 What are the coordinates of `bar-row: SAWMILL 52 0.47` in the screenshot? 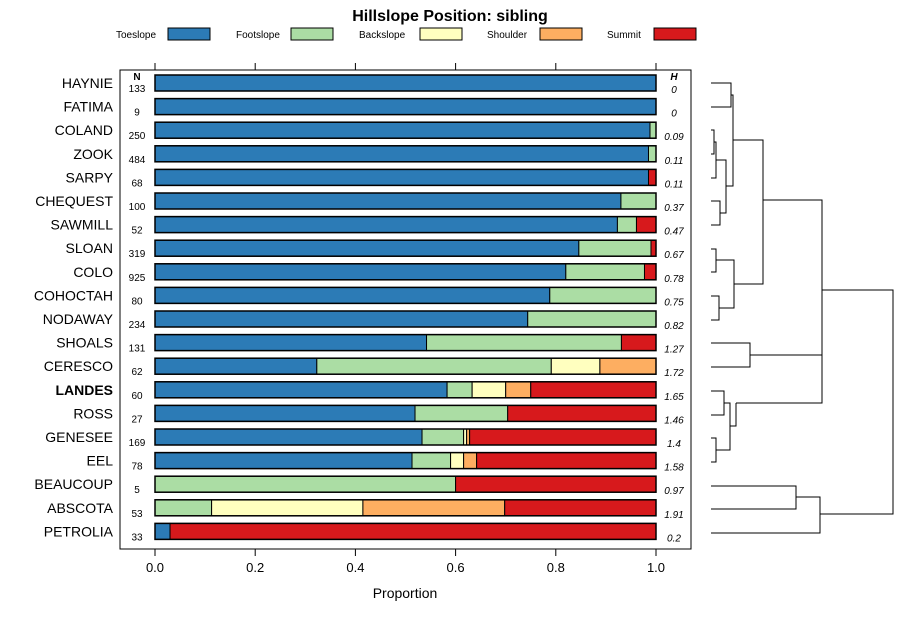 It's located at (367, 226).